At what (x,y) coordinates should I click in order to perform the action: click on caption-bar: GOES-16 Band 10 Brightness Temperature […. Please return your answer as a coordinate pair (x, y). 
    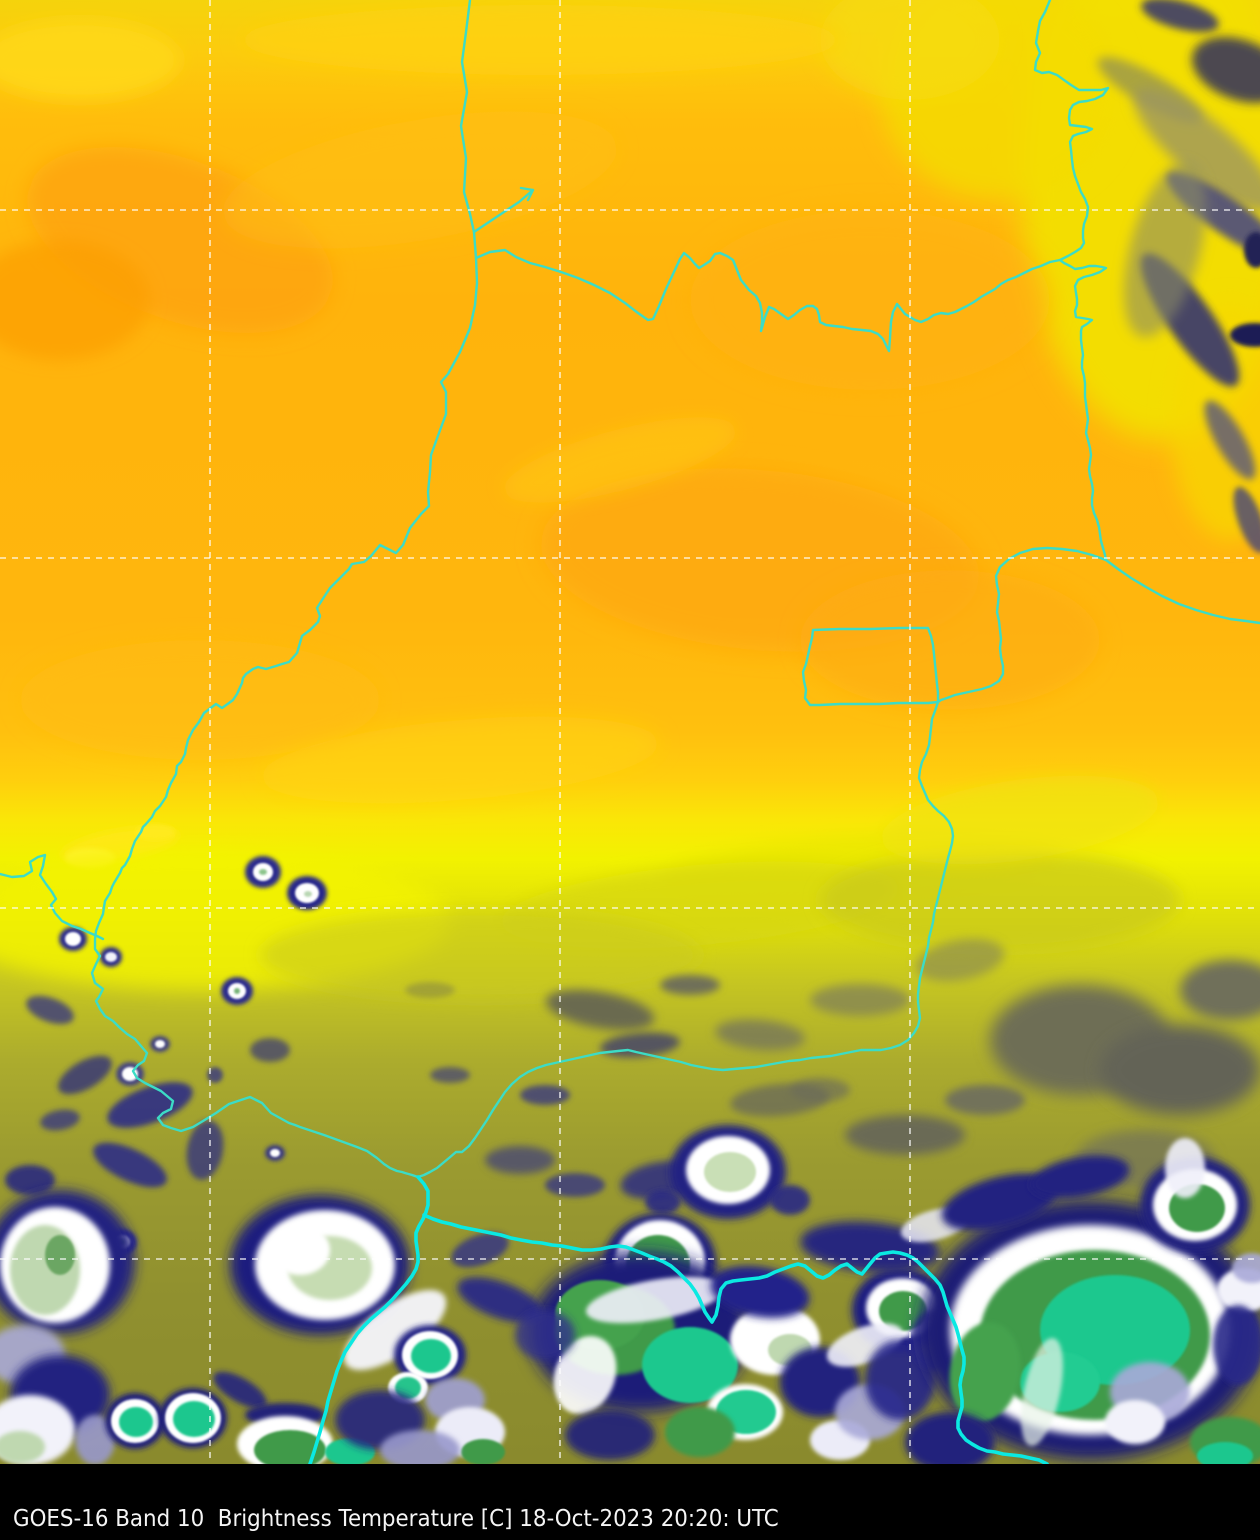
    Looking at the image, I should click on (630, 1502).